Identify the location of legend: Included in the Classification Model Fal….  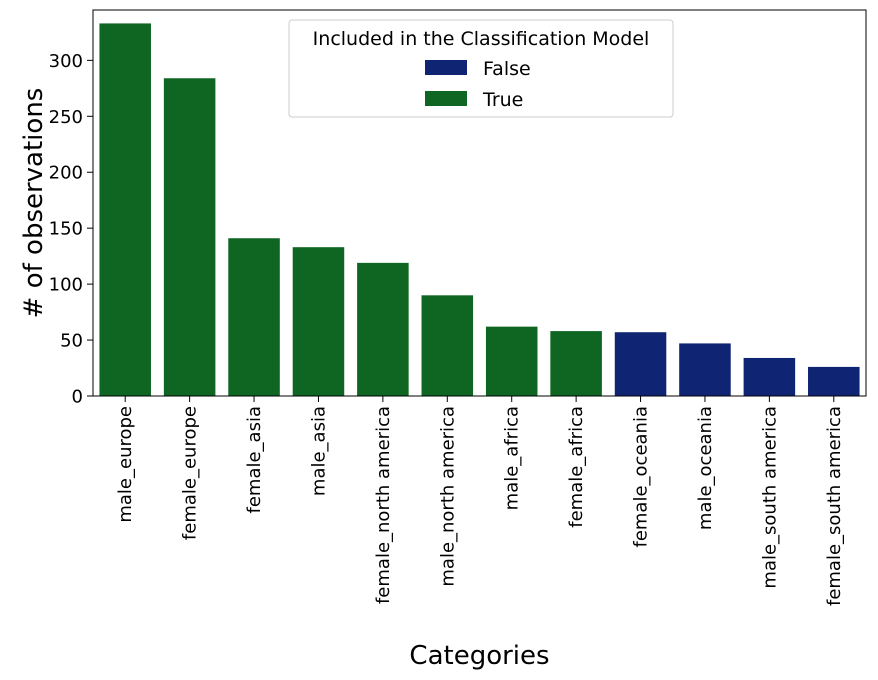
(481, 68).